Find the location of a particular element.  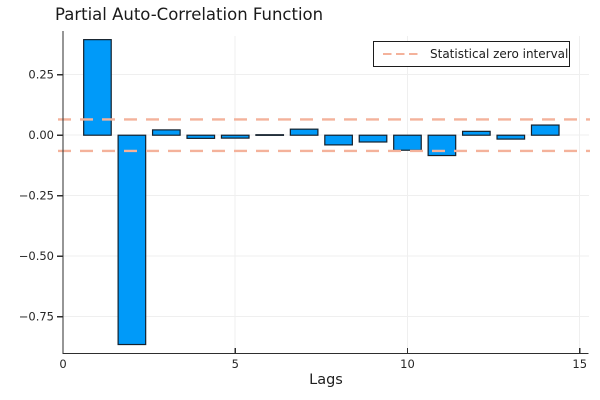

x-tick-label: 5 is located at coordinates (235, 364).